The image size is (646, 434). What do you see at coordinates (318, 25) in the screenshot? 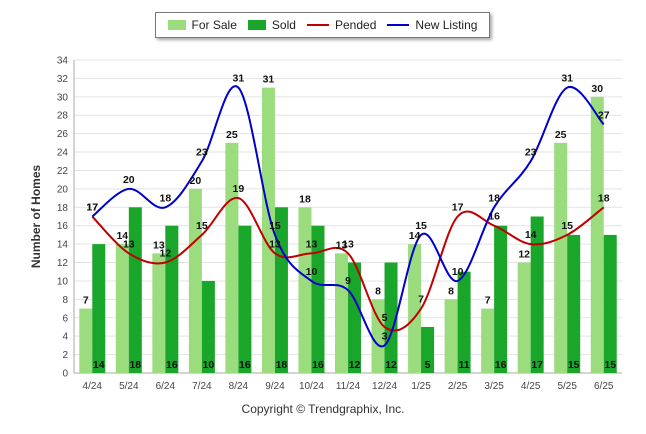
I see `legend-swatch-pended` at bounding box center [318, 25].